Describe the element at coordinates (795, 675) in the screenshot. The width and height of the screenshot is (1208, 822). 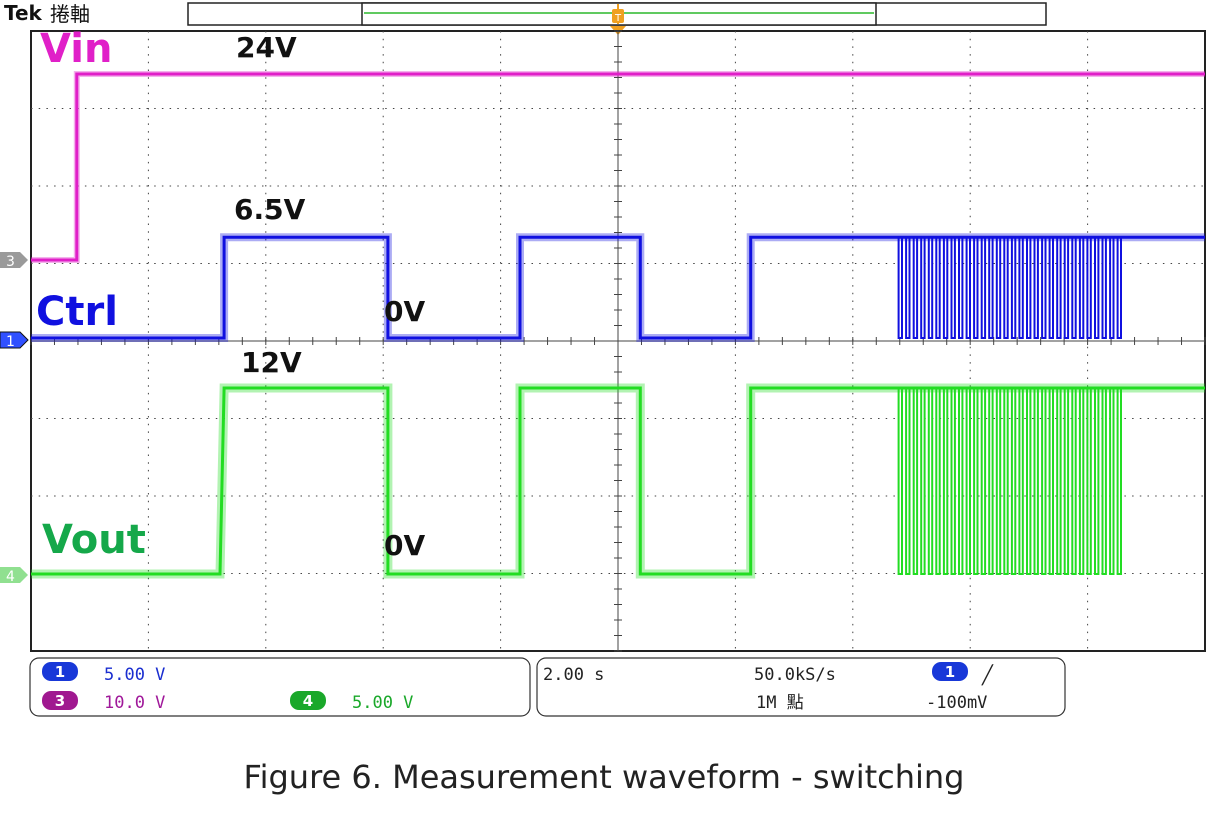
I see `sample-rate: 50.0kS/s` at that location.